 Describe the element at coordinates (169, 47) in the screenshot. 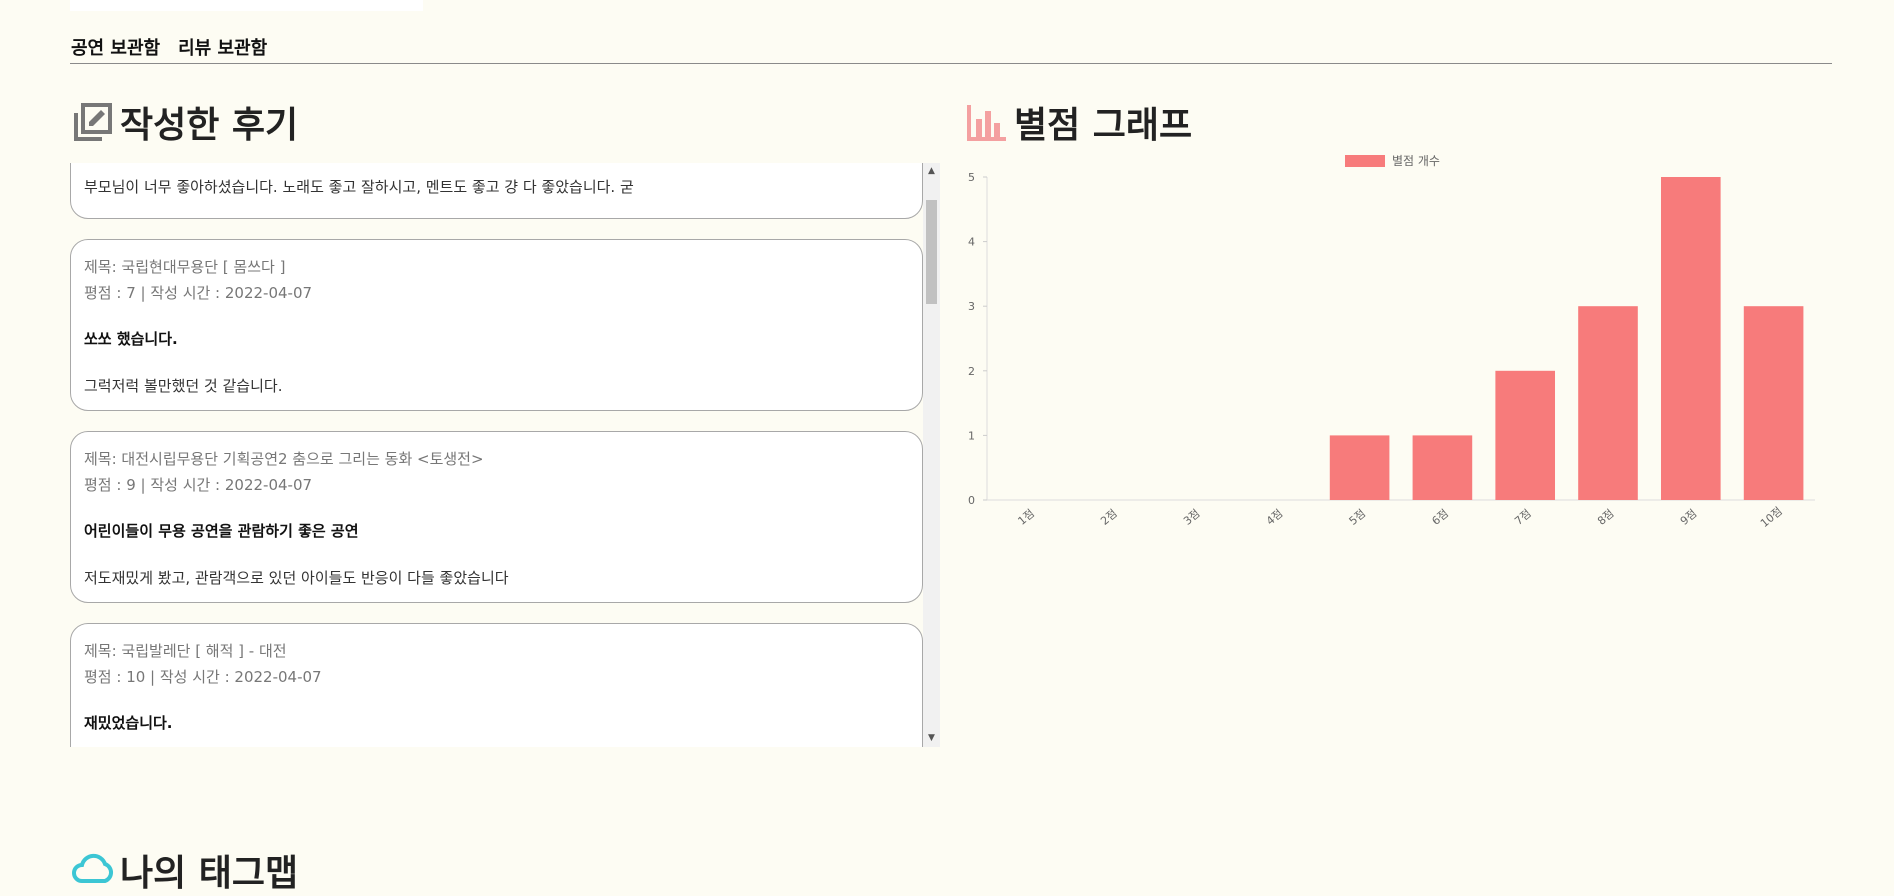

I see `archive-tabs: 공연 보관함 리뷰 보관함` at that location.